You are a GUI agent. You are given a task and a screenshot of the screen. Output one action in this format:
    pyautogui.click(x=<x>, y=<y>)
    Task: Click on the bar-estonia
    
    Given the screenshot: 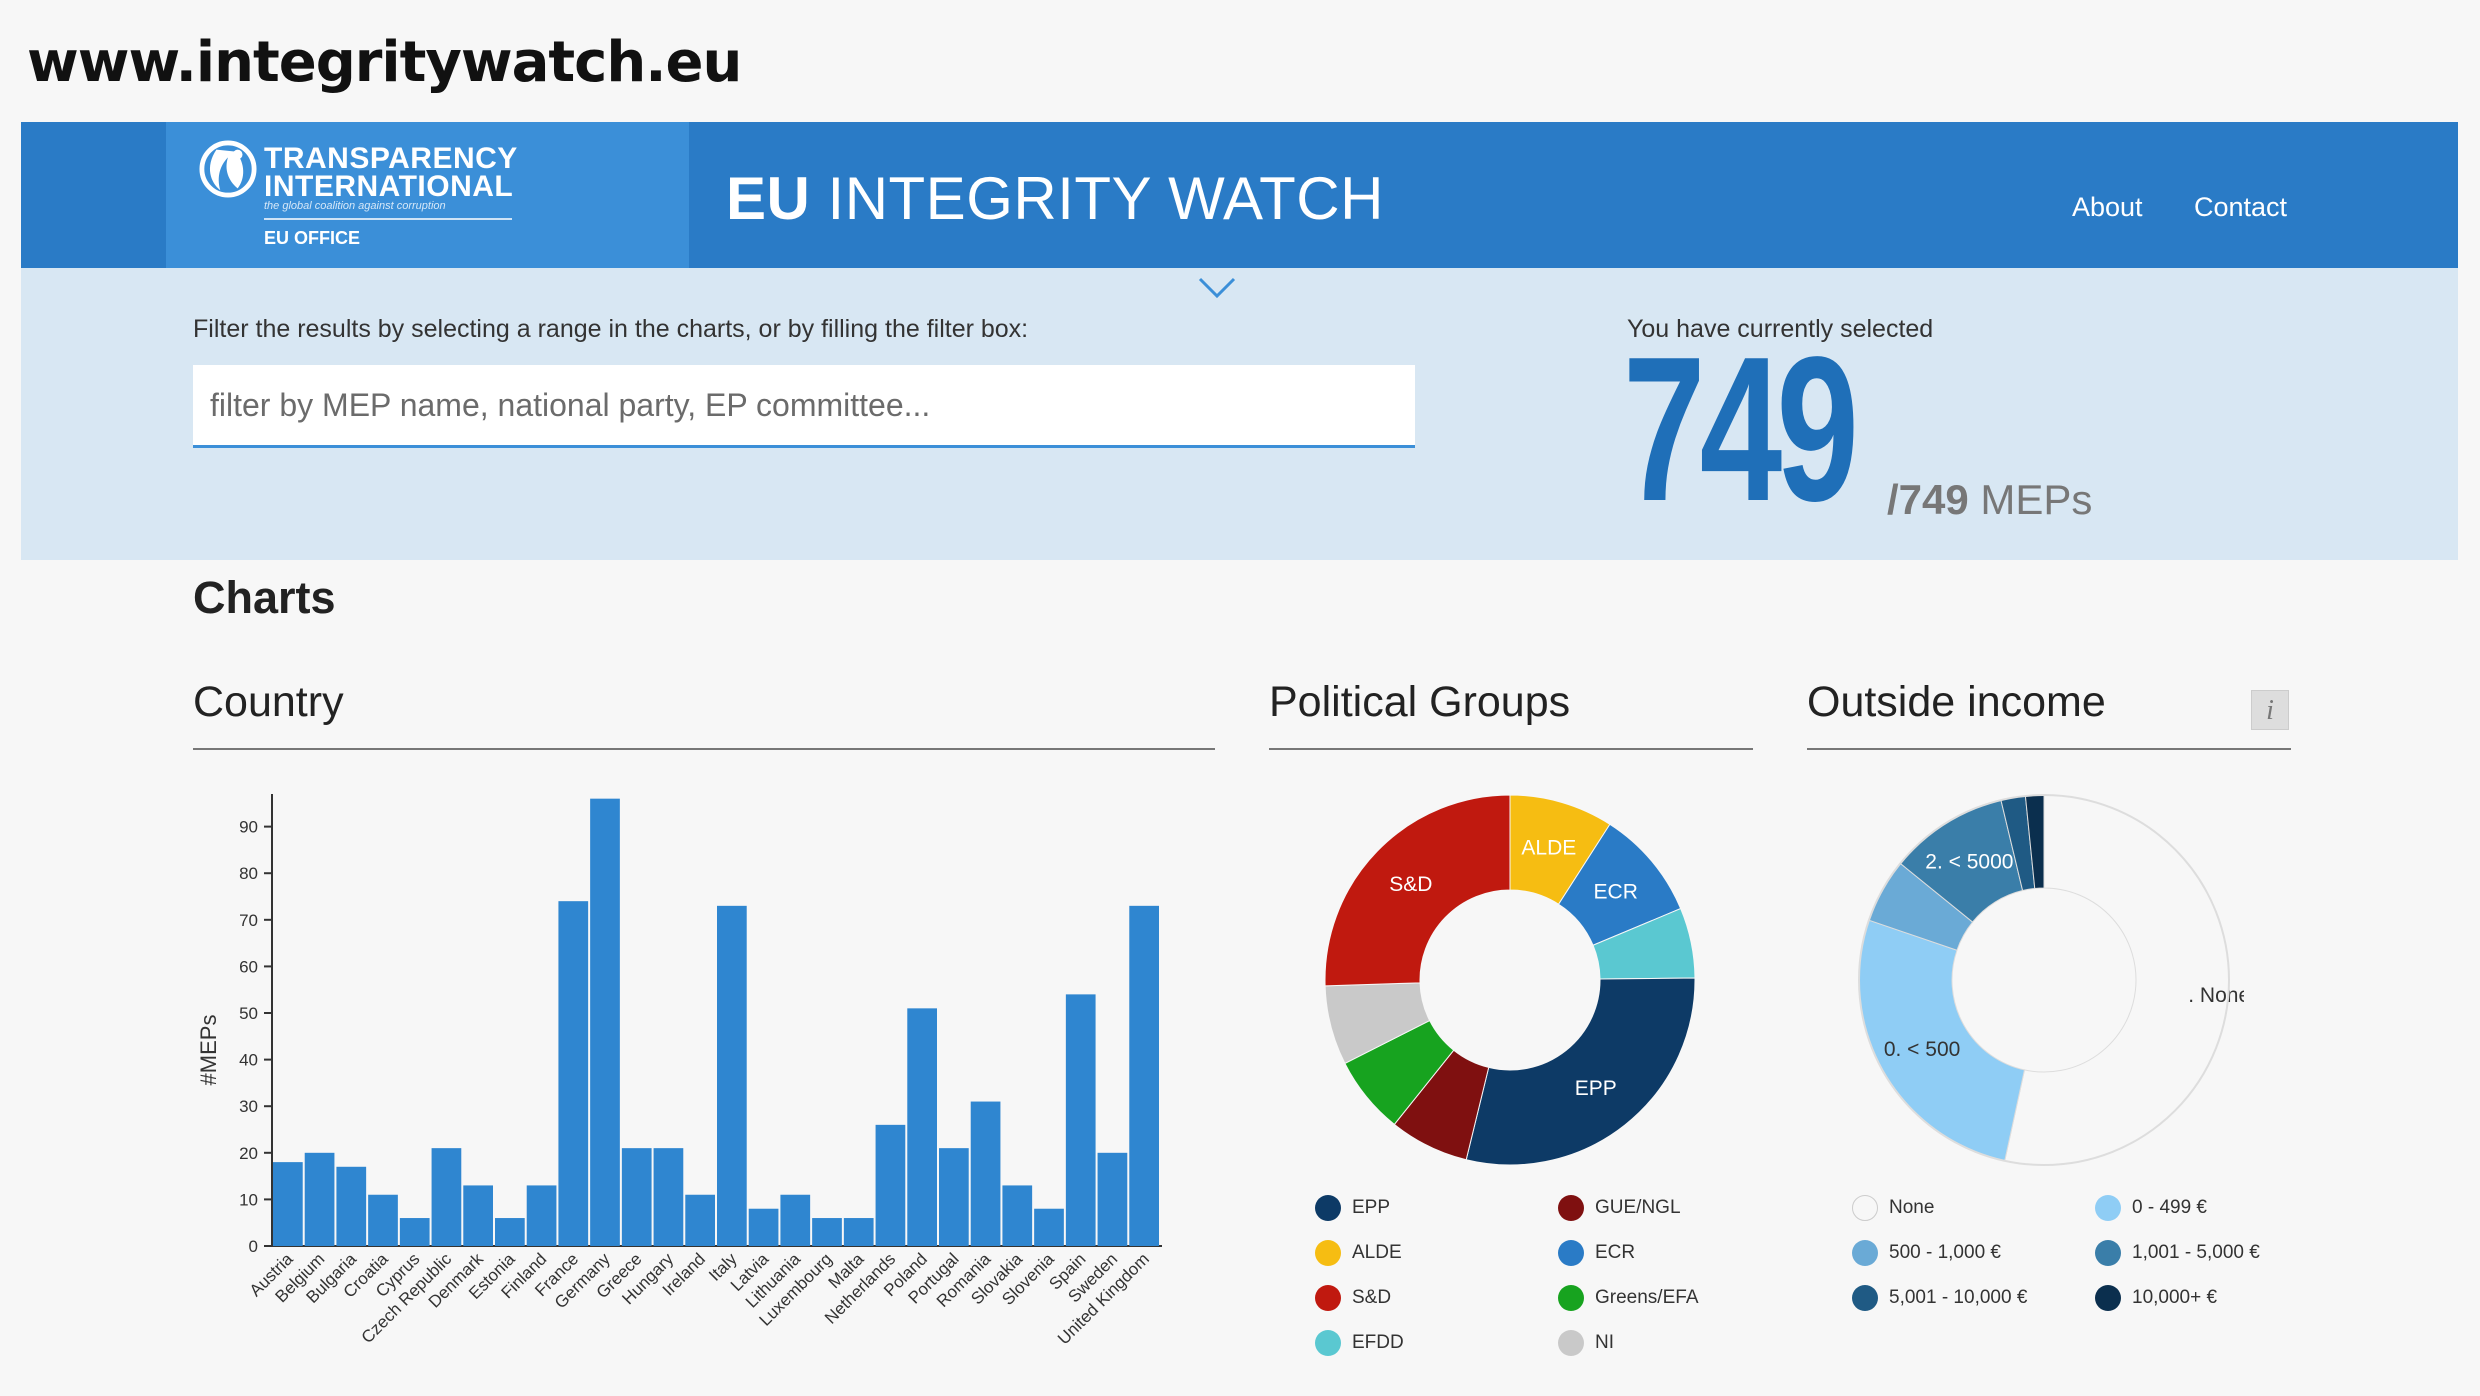 What is the action you would take?
    pyautogui.click(x=510, y=1232)
    